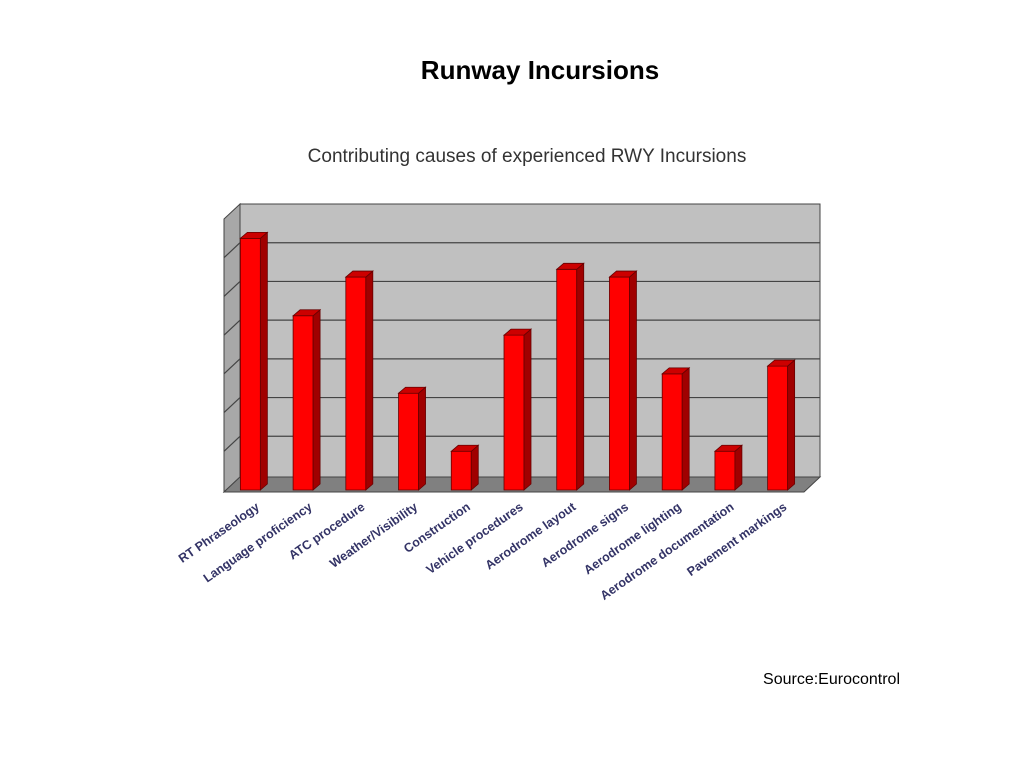  What do you see at coordinates (585, 535) in the screenshot?
I see `x-tick-label: Aerodrome signs` at bounding box center [585, 535].